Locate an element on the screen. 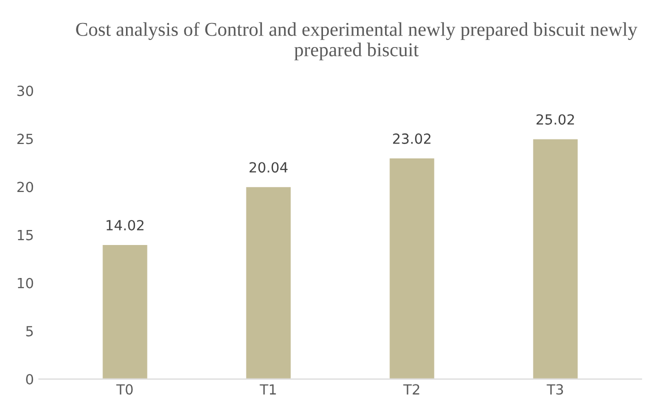 The width and height of the screenshot is (648, 412). x-tick-label: T1 is located at coordinates (268, 389).